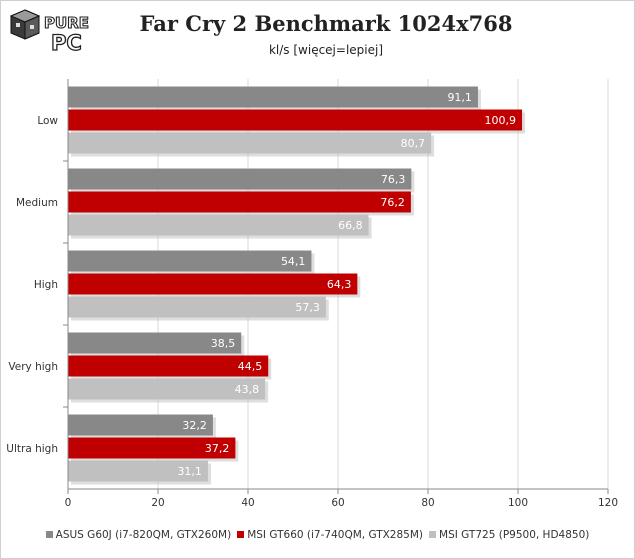 This screenshot has width=635, height=559. Describe the element at coordinates (47, 121) in the screenshot. I see `category-label: Low` at that location.